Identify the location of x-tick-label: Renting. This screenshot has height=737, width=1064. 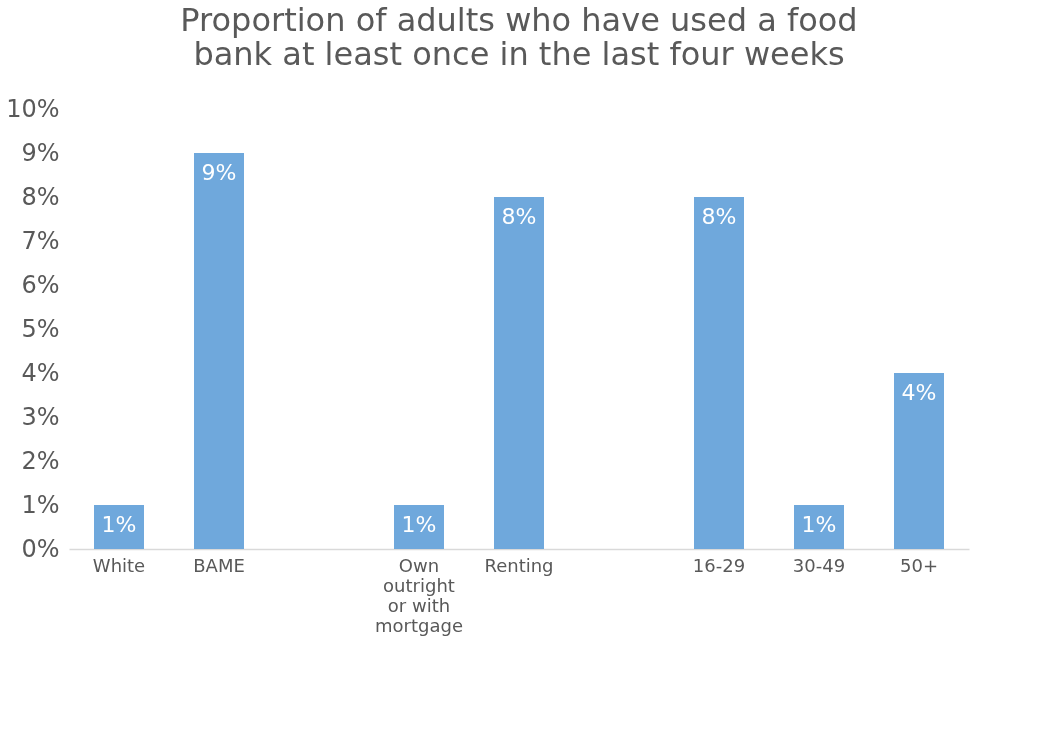
(519, 565).